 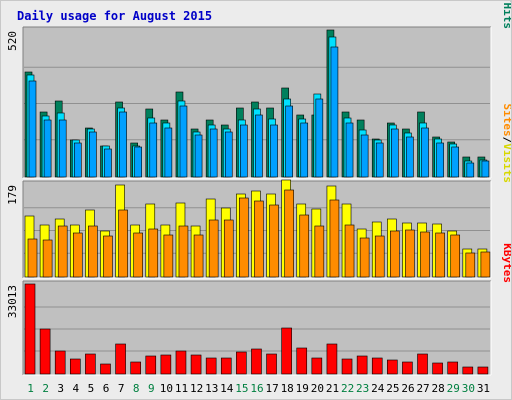 I want to click on x-tick-label-day-11: 11, so click(x=181, y=388).